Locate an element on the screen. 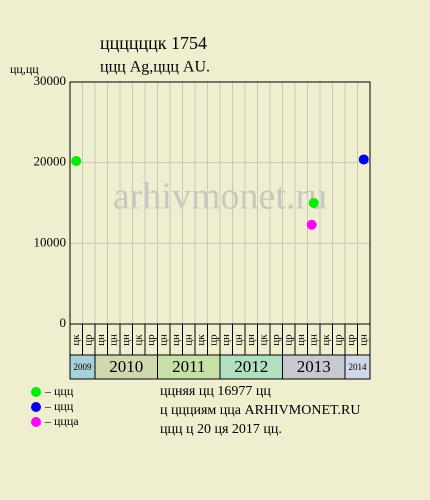 Image resolution: width=430 pixels, height=500 pixels. y-tick-label: 20000 is located at coordinates (50, 161).